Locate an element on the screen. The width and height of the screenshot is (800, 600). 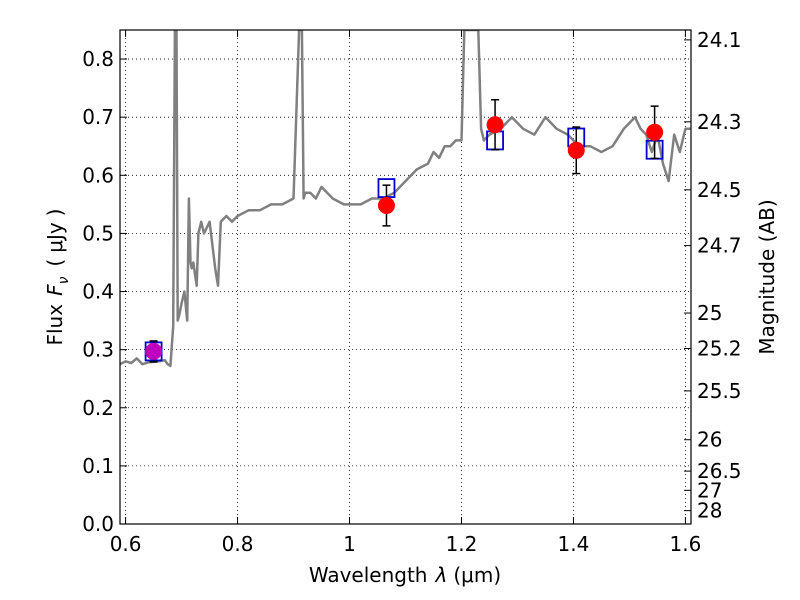
y2-tick-label: 28 is located at coordinates (709, 511).